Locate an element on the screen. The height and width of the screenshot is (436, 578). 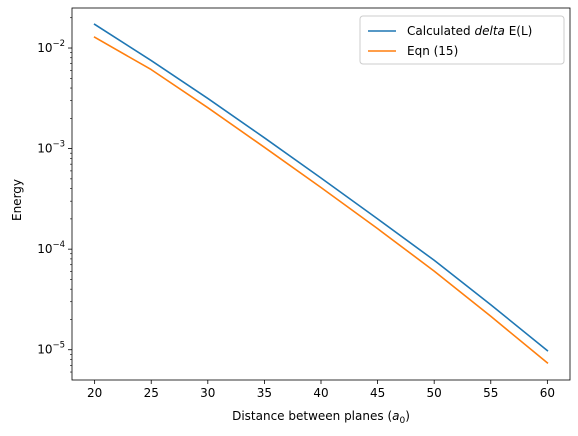
x-tick-label: 25 is located at coordinates (151, 393).